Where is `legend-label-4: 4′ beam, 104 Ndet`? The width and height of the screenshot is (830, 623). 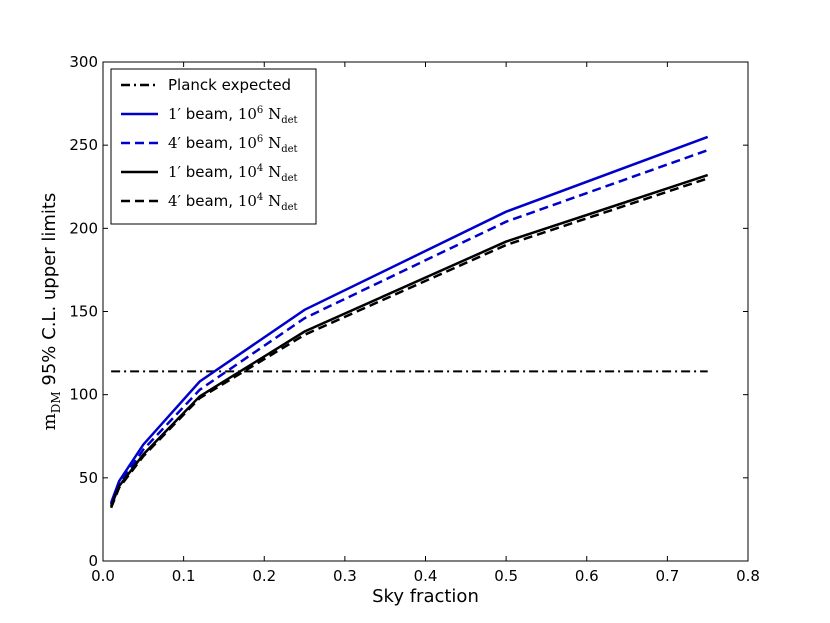 legend-label-4: 4′ beam, 104 Ndet is located at coordinates (233, 202).